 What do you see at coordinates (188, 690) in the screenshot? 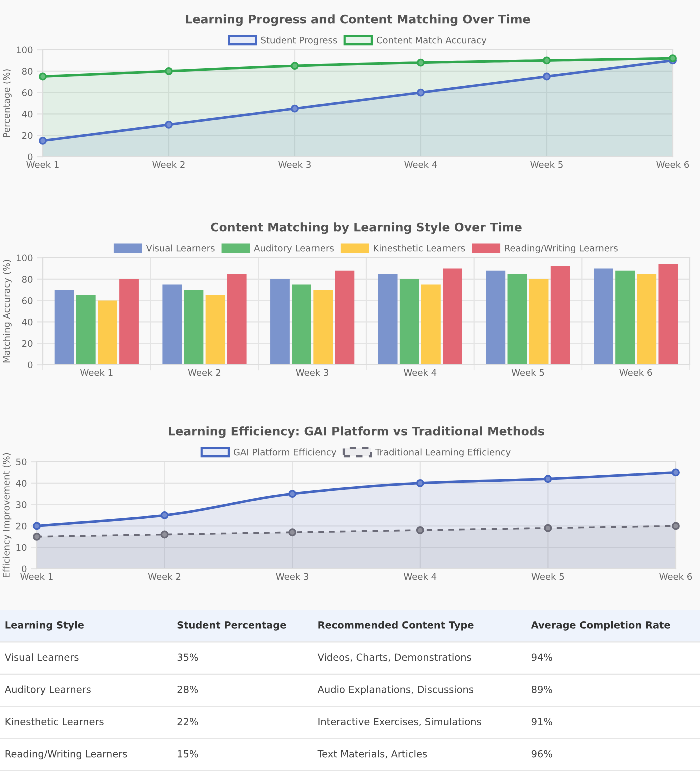
I see `text: 28%` at bounding box center [188, 690].